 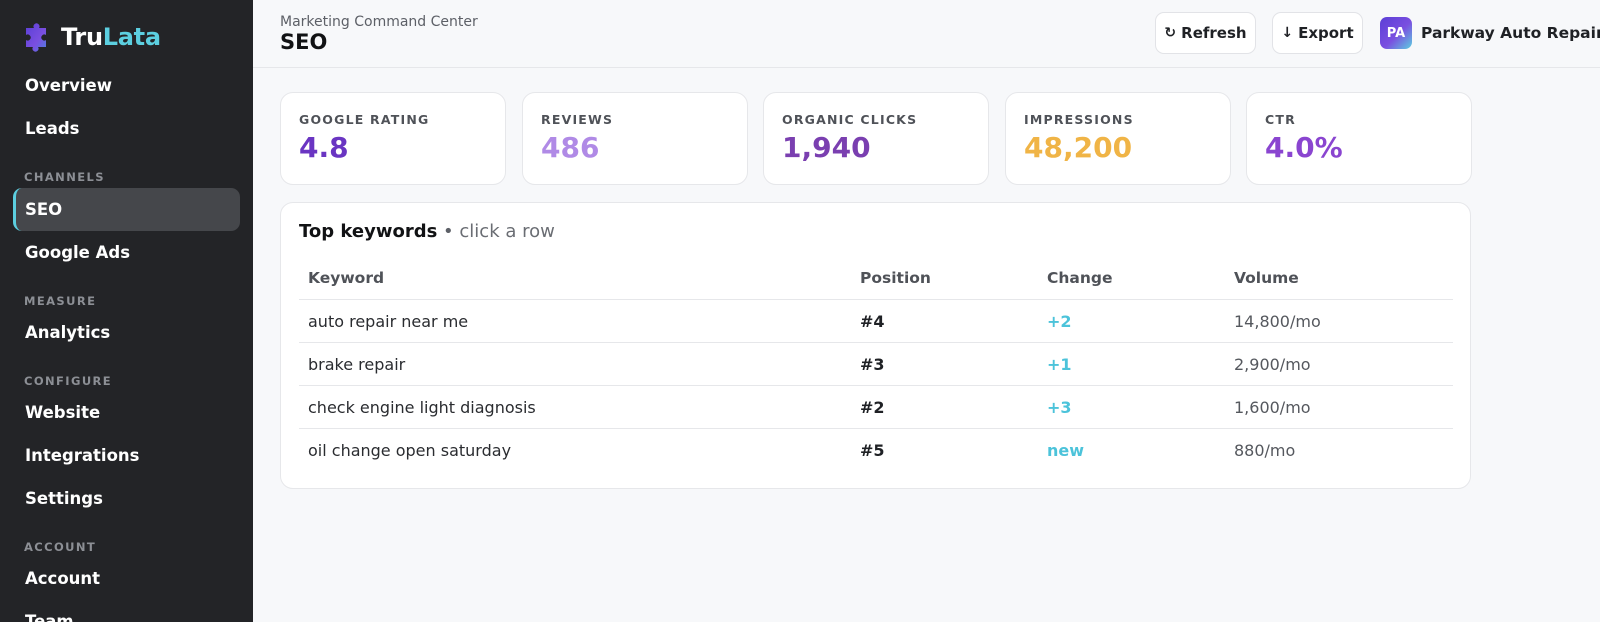 I want to click on change-cell: +1, so click(x=1059, y=364).